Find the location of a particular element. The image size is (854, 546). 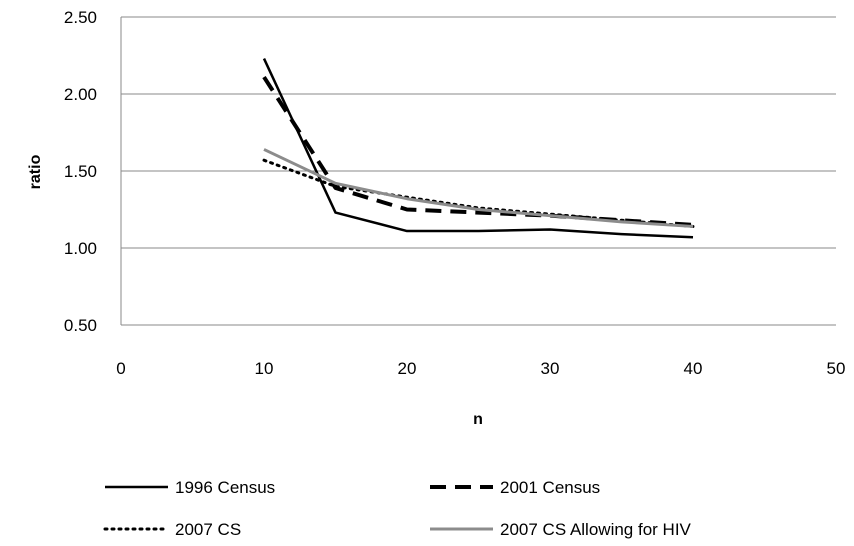

legend-label-1: 1996 Census is located at coordinates (225, 487).